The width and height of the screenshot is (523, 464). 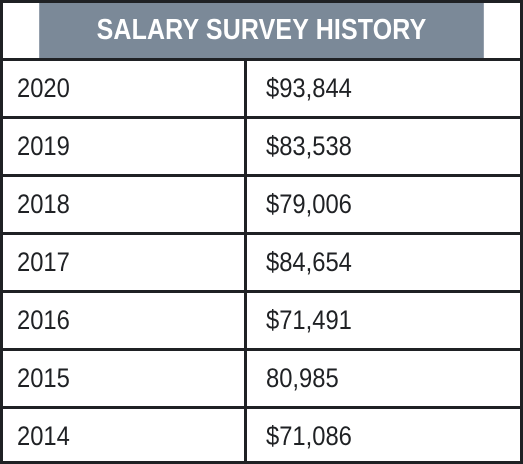 What do you see at coordinates (125, 88) in the screenshot?
I see `year-cell: 2020` at bounding box center [125, 88].